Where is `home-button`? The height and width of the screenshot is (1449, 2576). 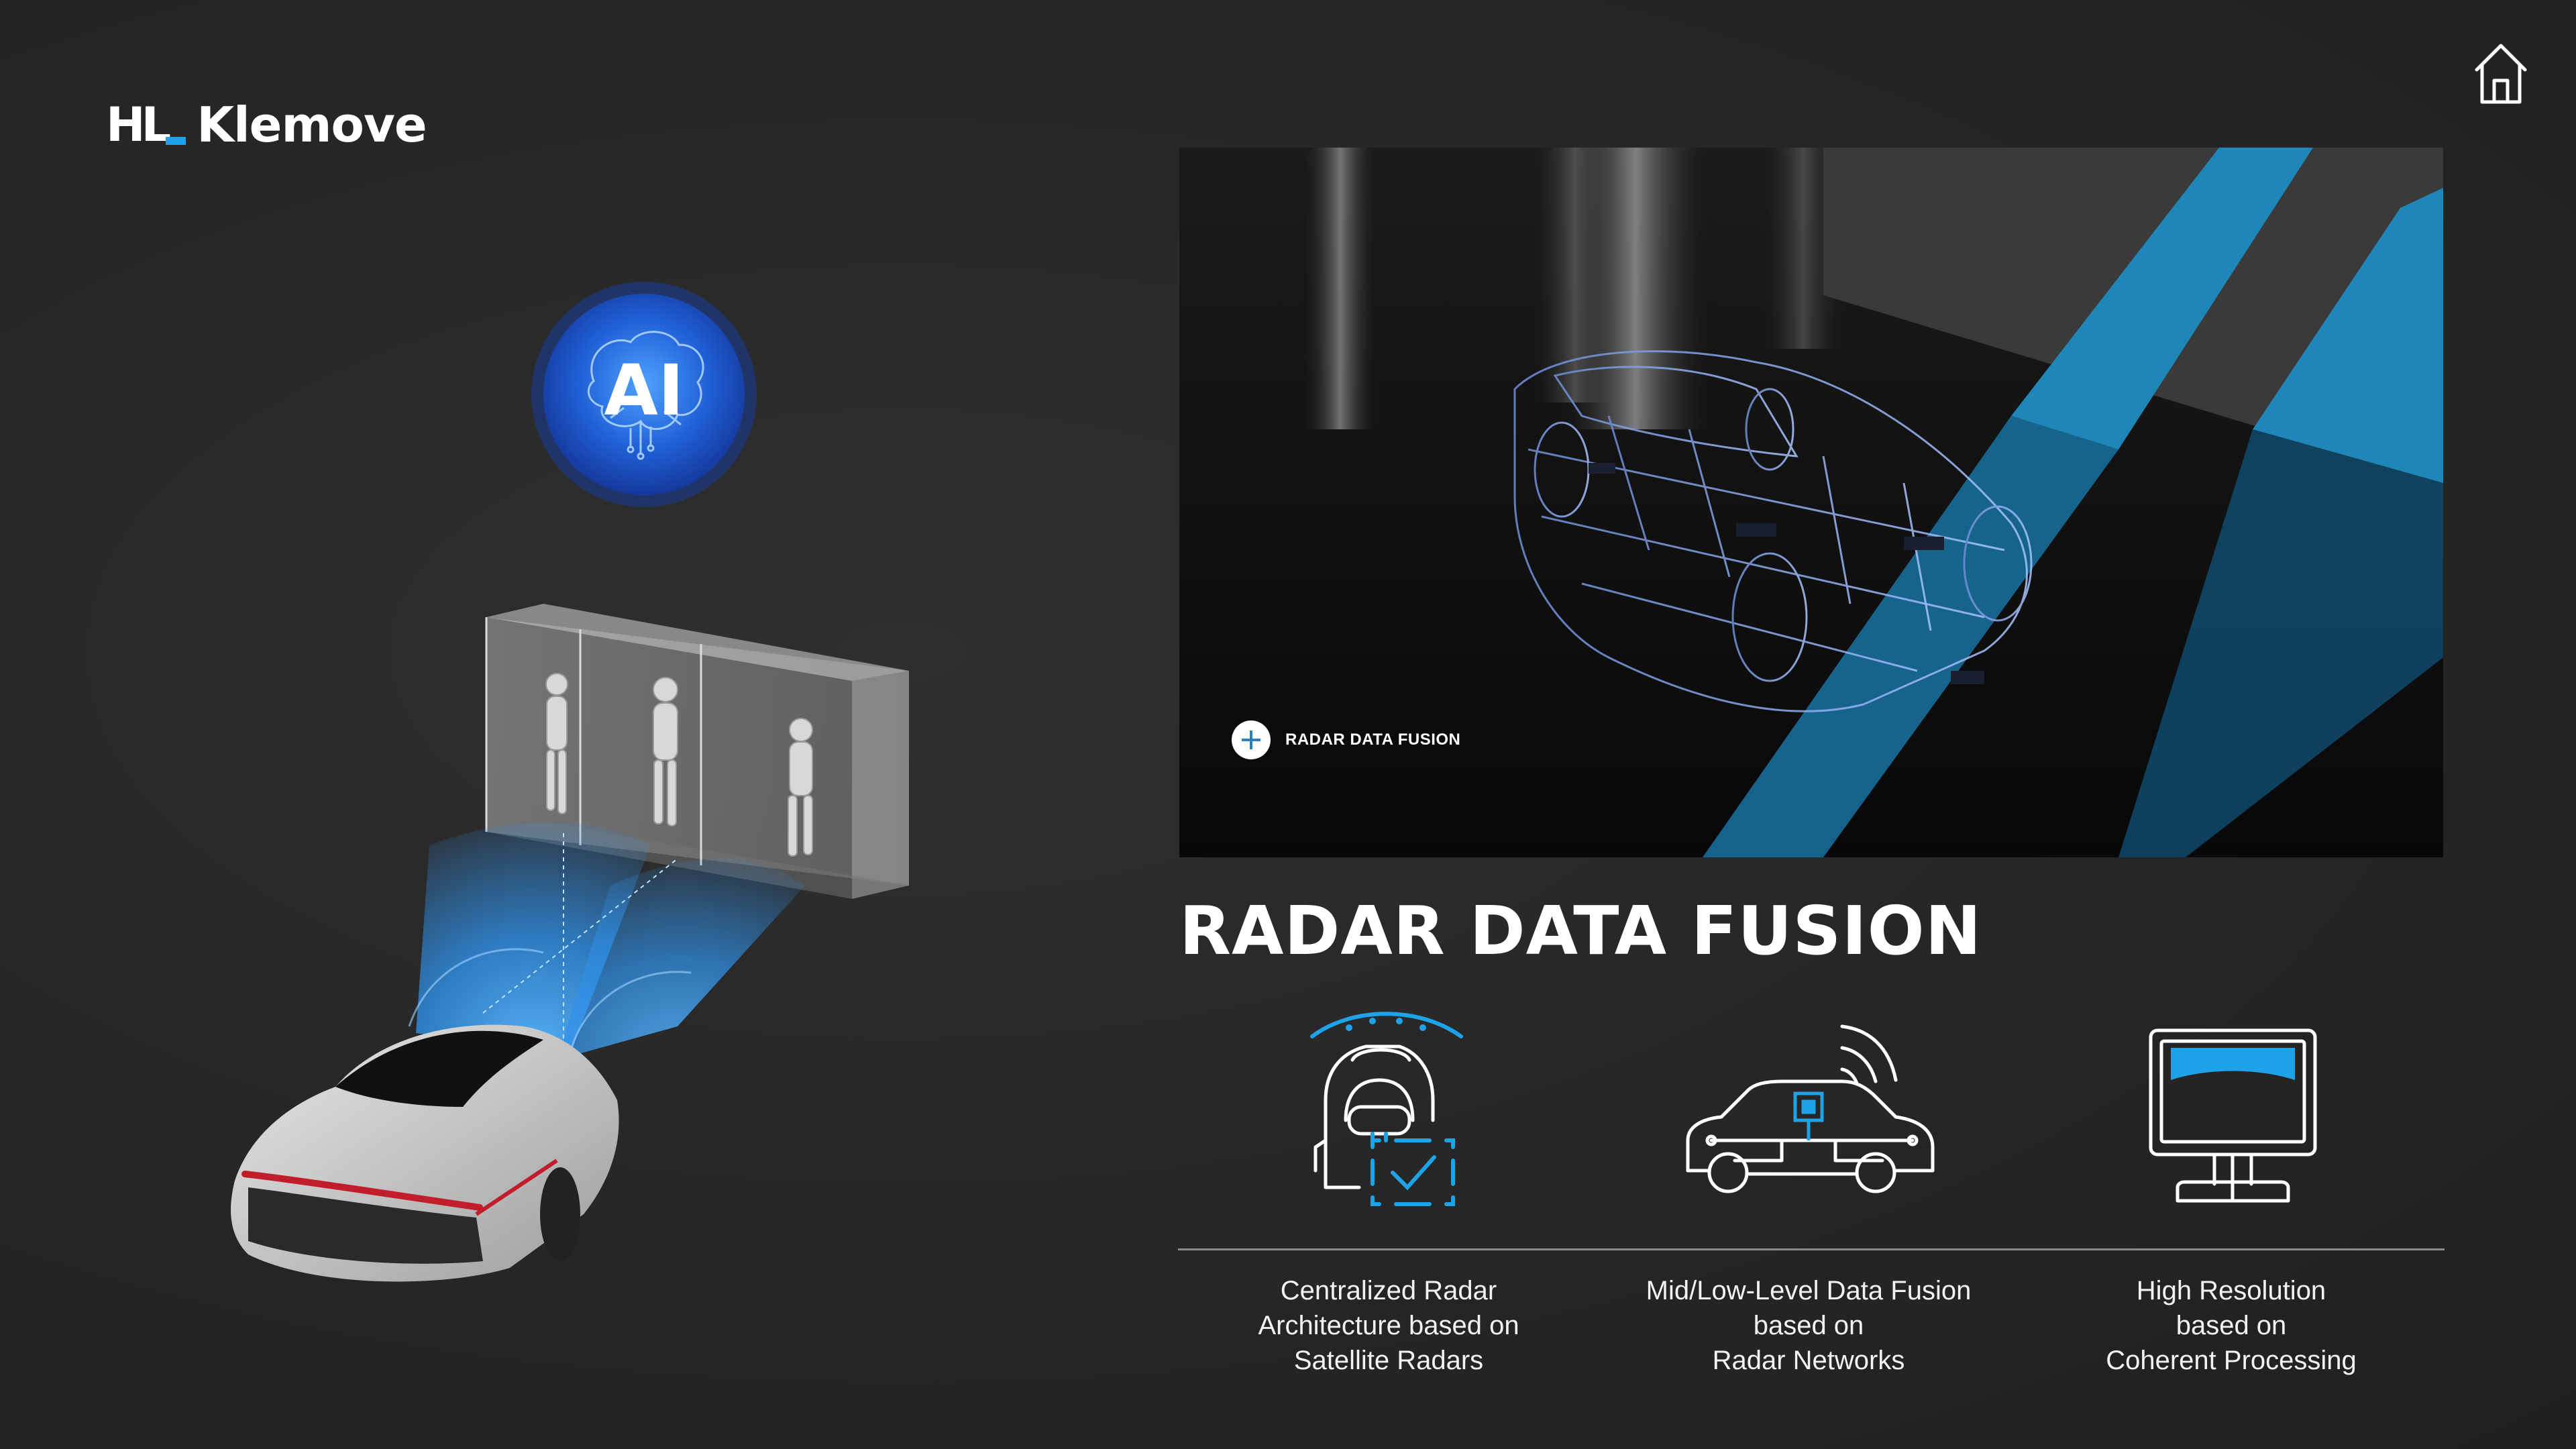 home-button is located at coordinates (2500, 73).